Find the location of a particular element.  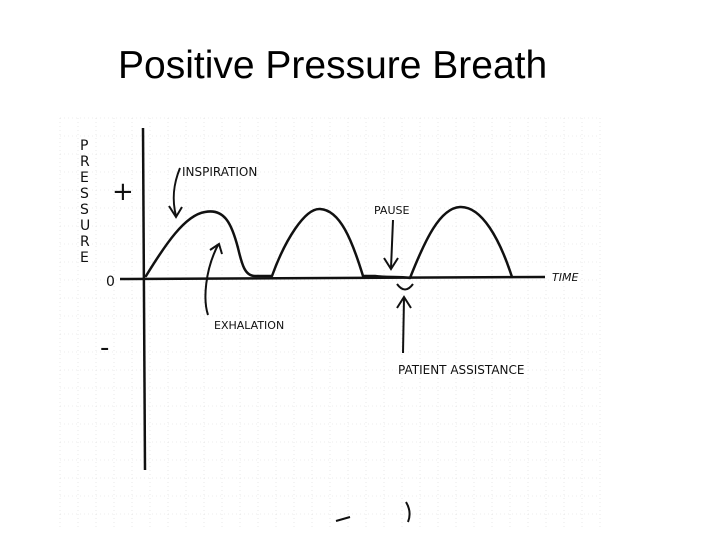

pressure-waveform is located at coordinates (329, 242).